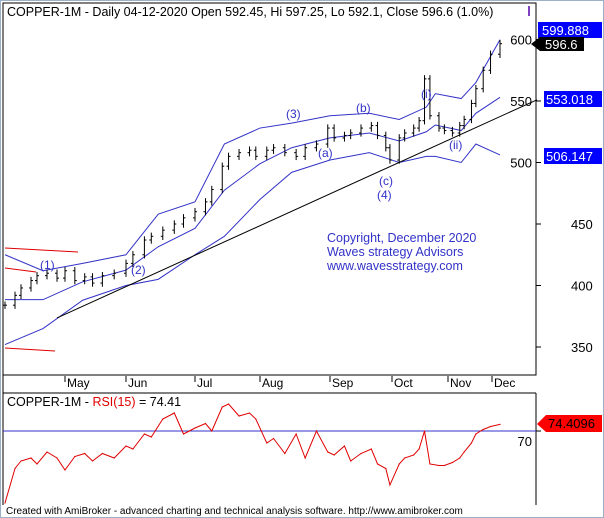 This screenshot has height=518, width=604. Describe the element at coordinates (582, 224) in the screenshot. I see `y-tick-label: 450` at that location.